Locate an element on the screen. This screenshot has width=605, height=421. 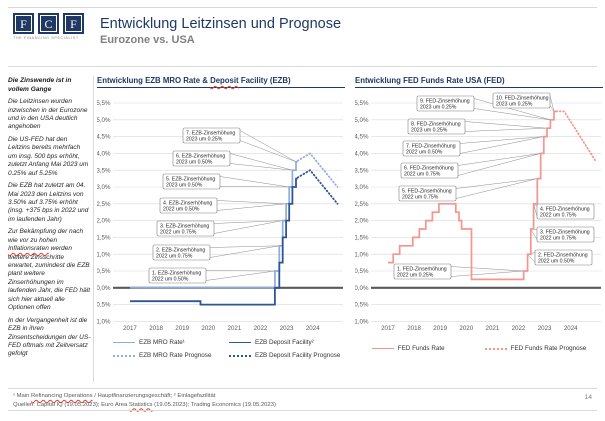
text-segment: ¹ Main is located at coordinates (22, 396).